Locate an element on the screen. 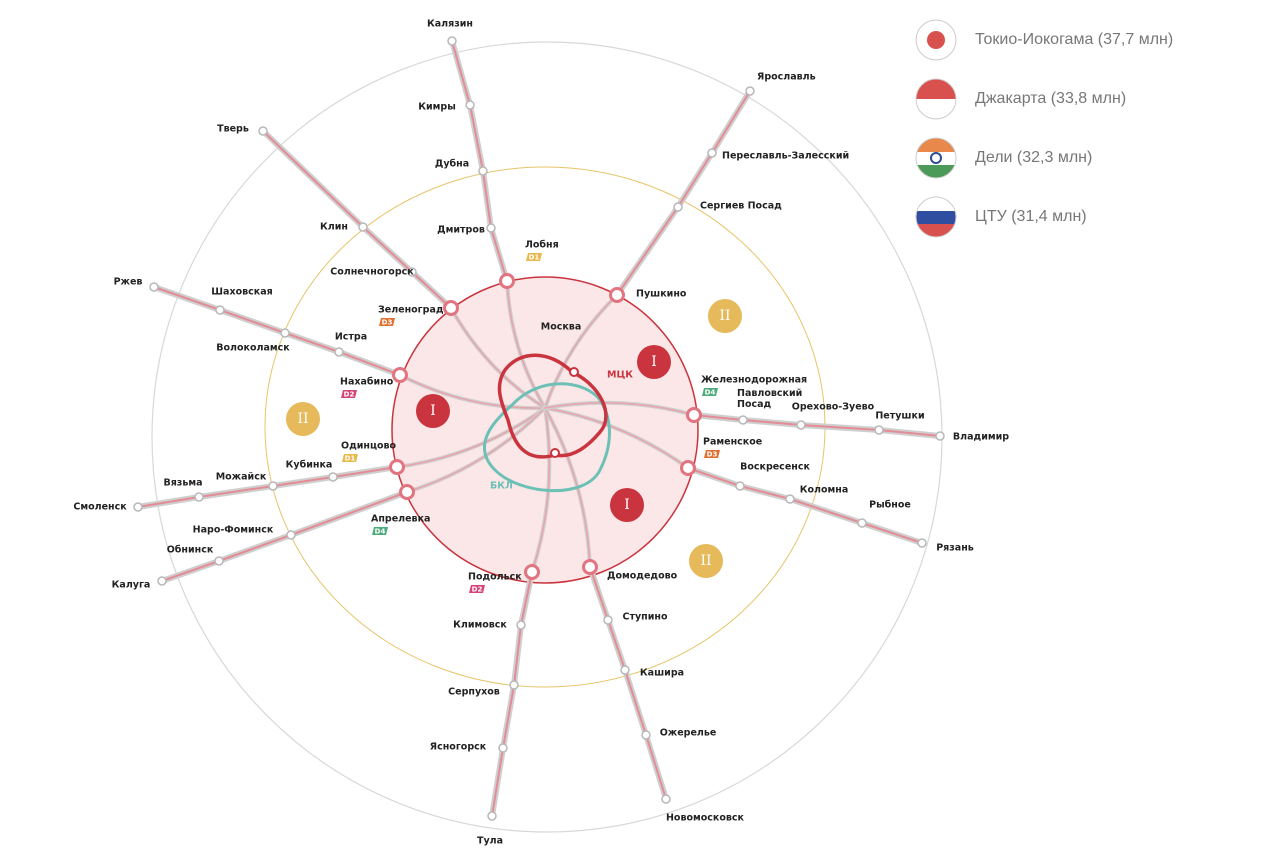 This screenshot has width=1280, height=851. station-label: Переславль-Залесский is located at coordinates (785, 156).